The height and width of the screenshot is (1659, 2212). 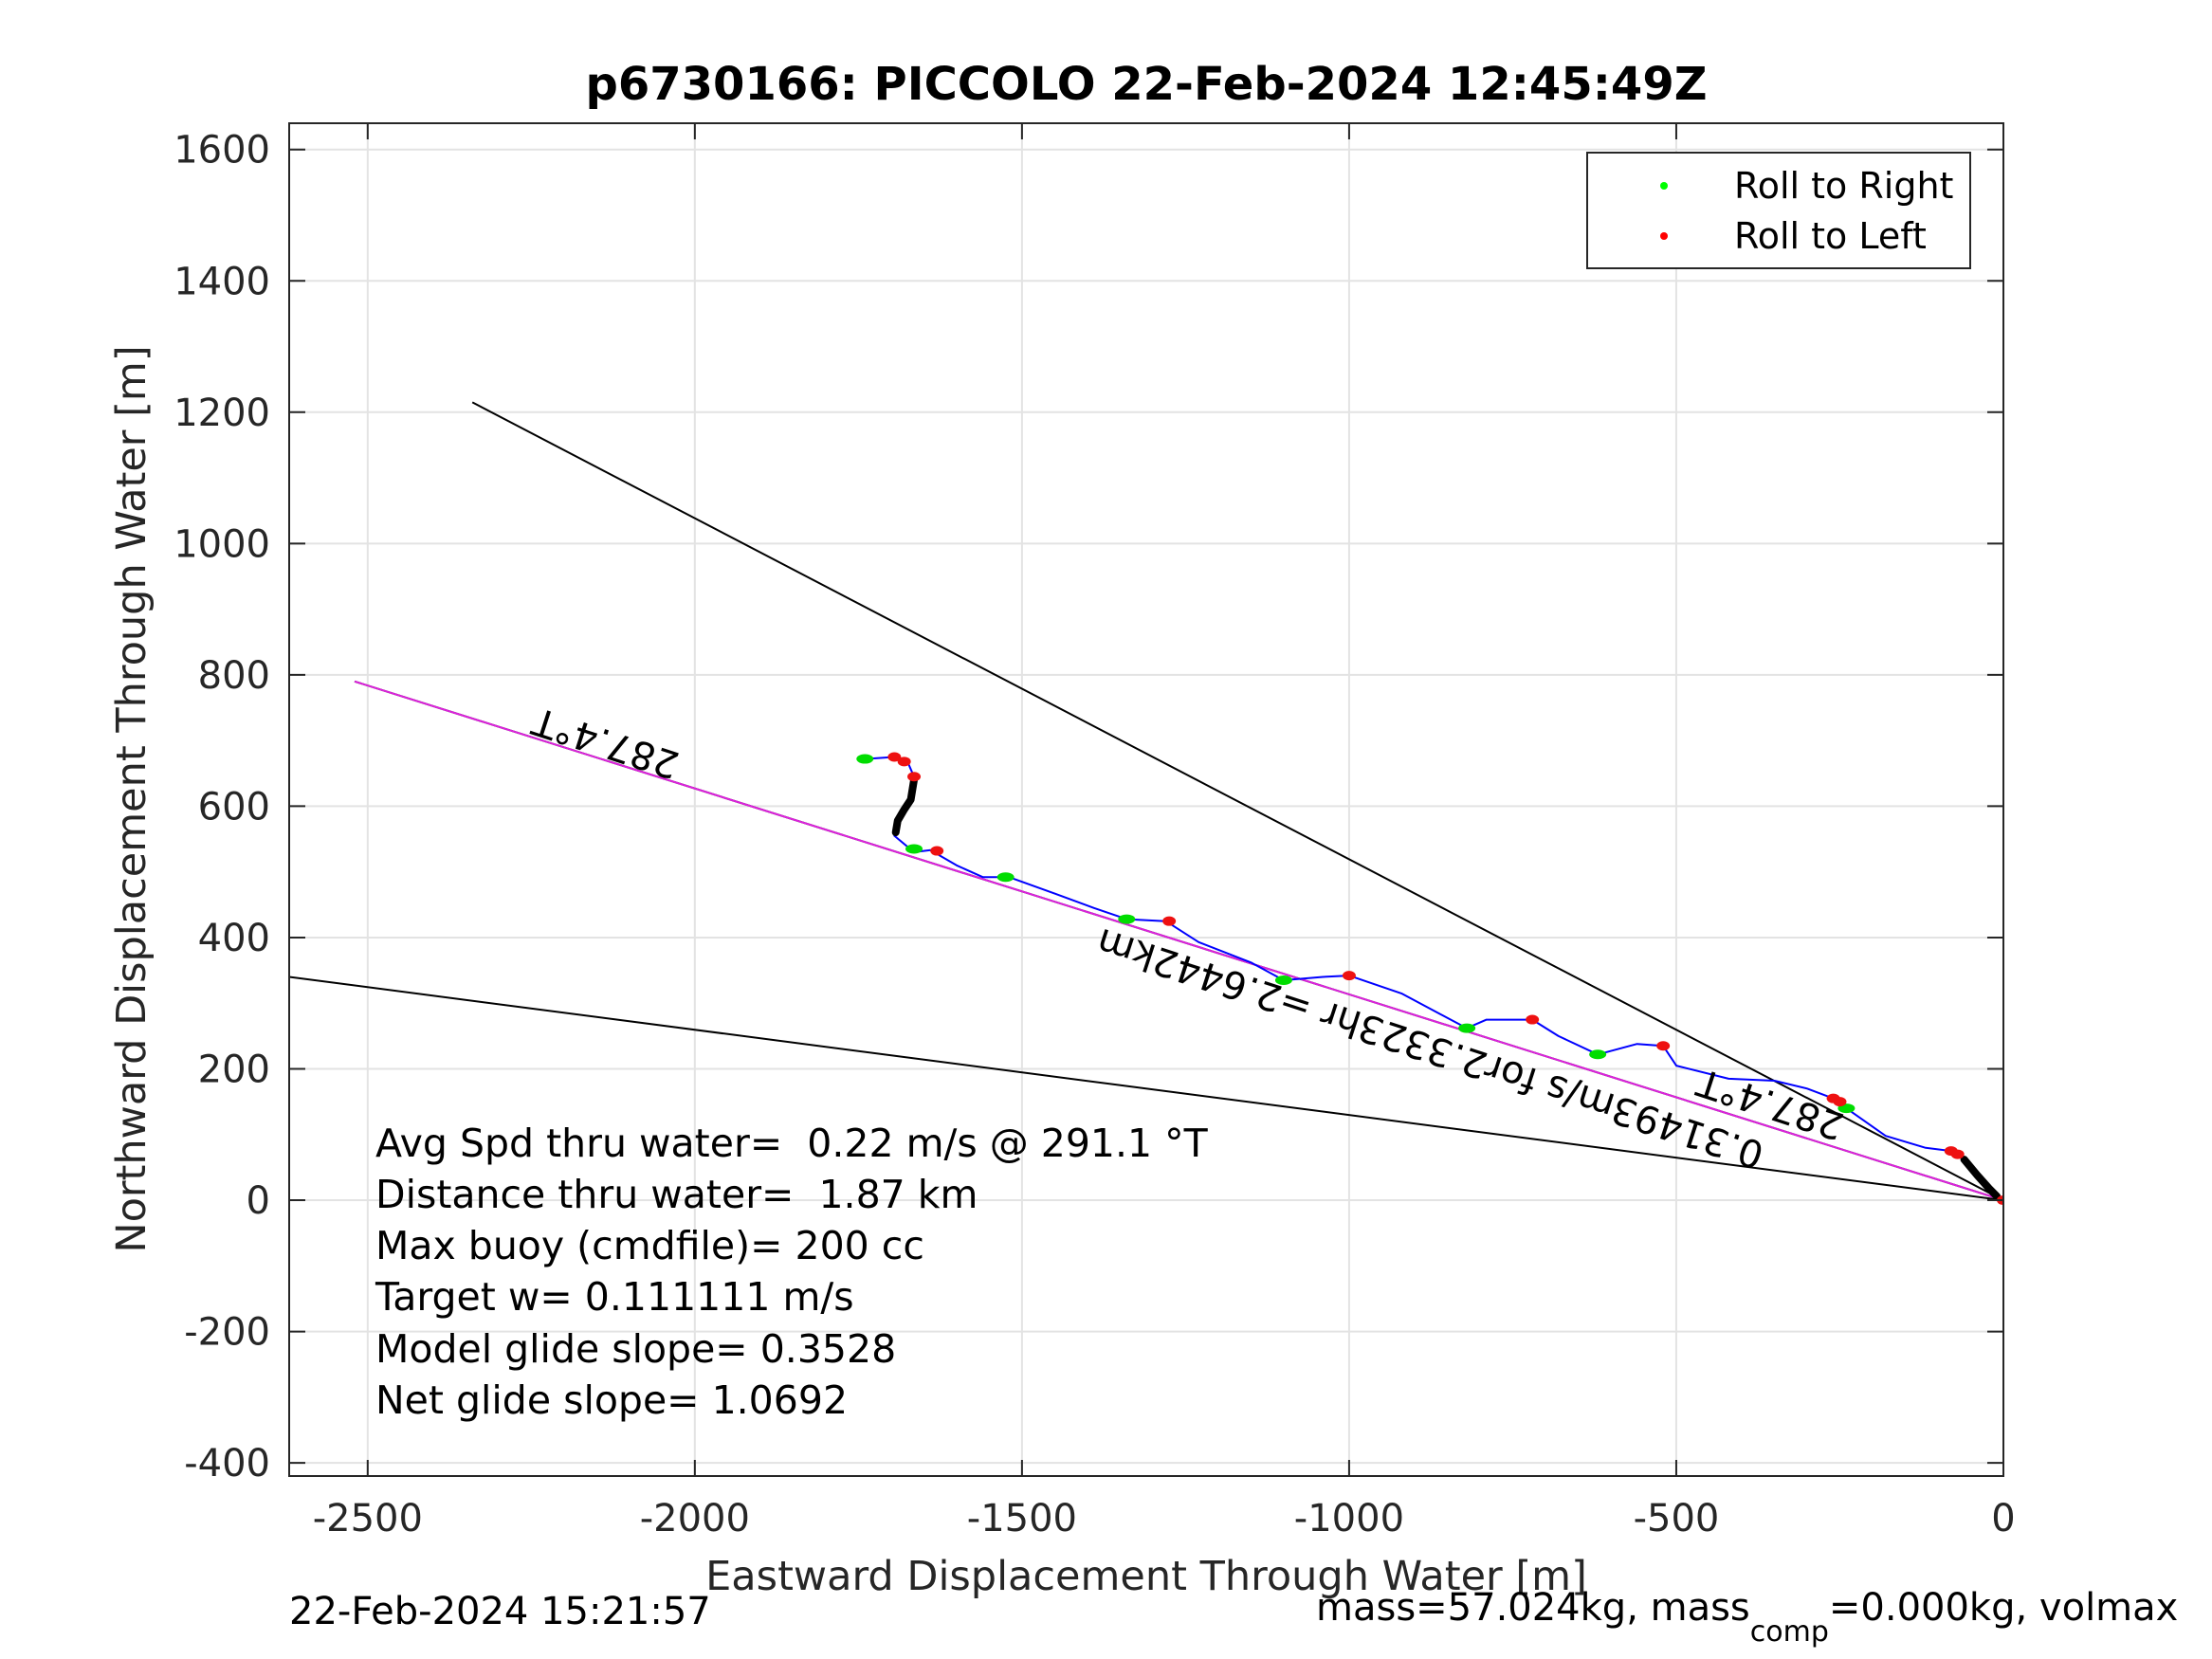 What do you see at coordinates (227, 1333) in the screenshot?
I see `y-tick-label: -200` at bounding box center [227, 1333].